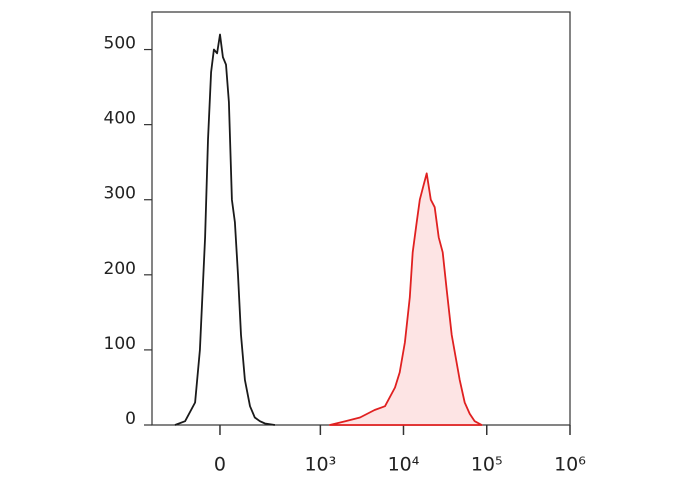  Describe the element at coordinates (220, 465) in the screenshot. I see `x-tick-label: 0` at that location.